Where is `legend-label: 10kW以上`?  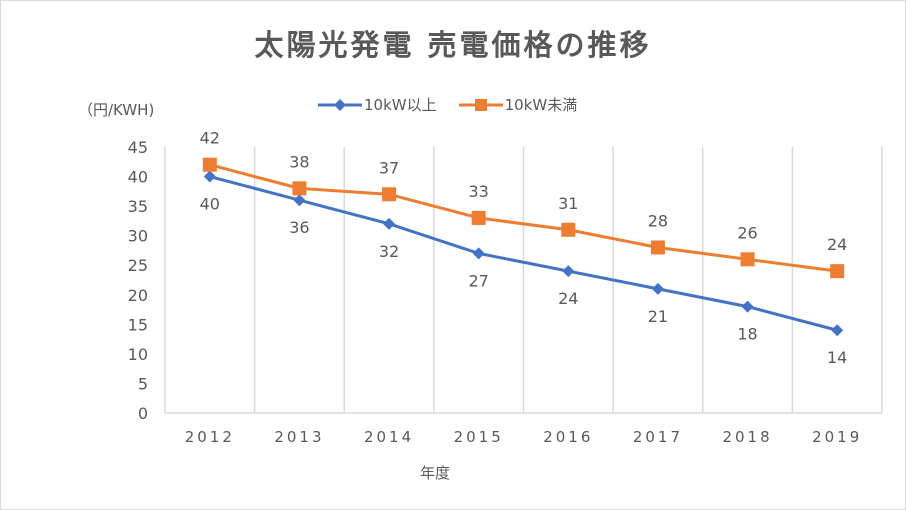 legend-label: 10kW以上 is located at coordinates (400, 105).